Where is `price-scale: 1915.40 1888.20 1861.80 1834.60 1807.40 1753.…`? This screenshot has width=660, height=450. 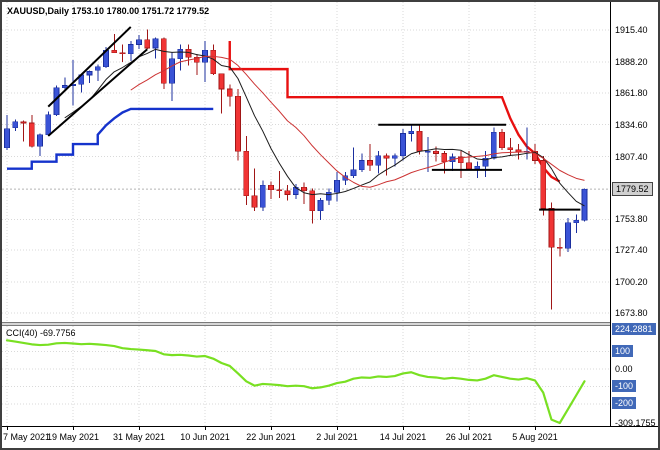 price-scale: 1915.40 1888.20 1861.80 1834.60 1807.40 1753.… is located at coordinates (634, 215).